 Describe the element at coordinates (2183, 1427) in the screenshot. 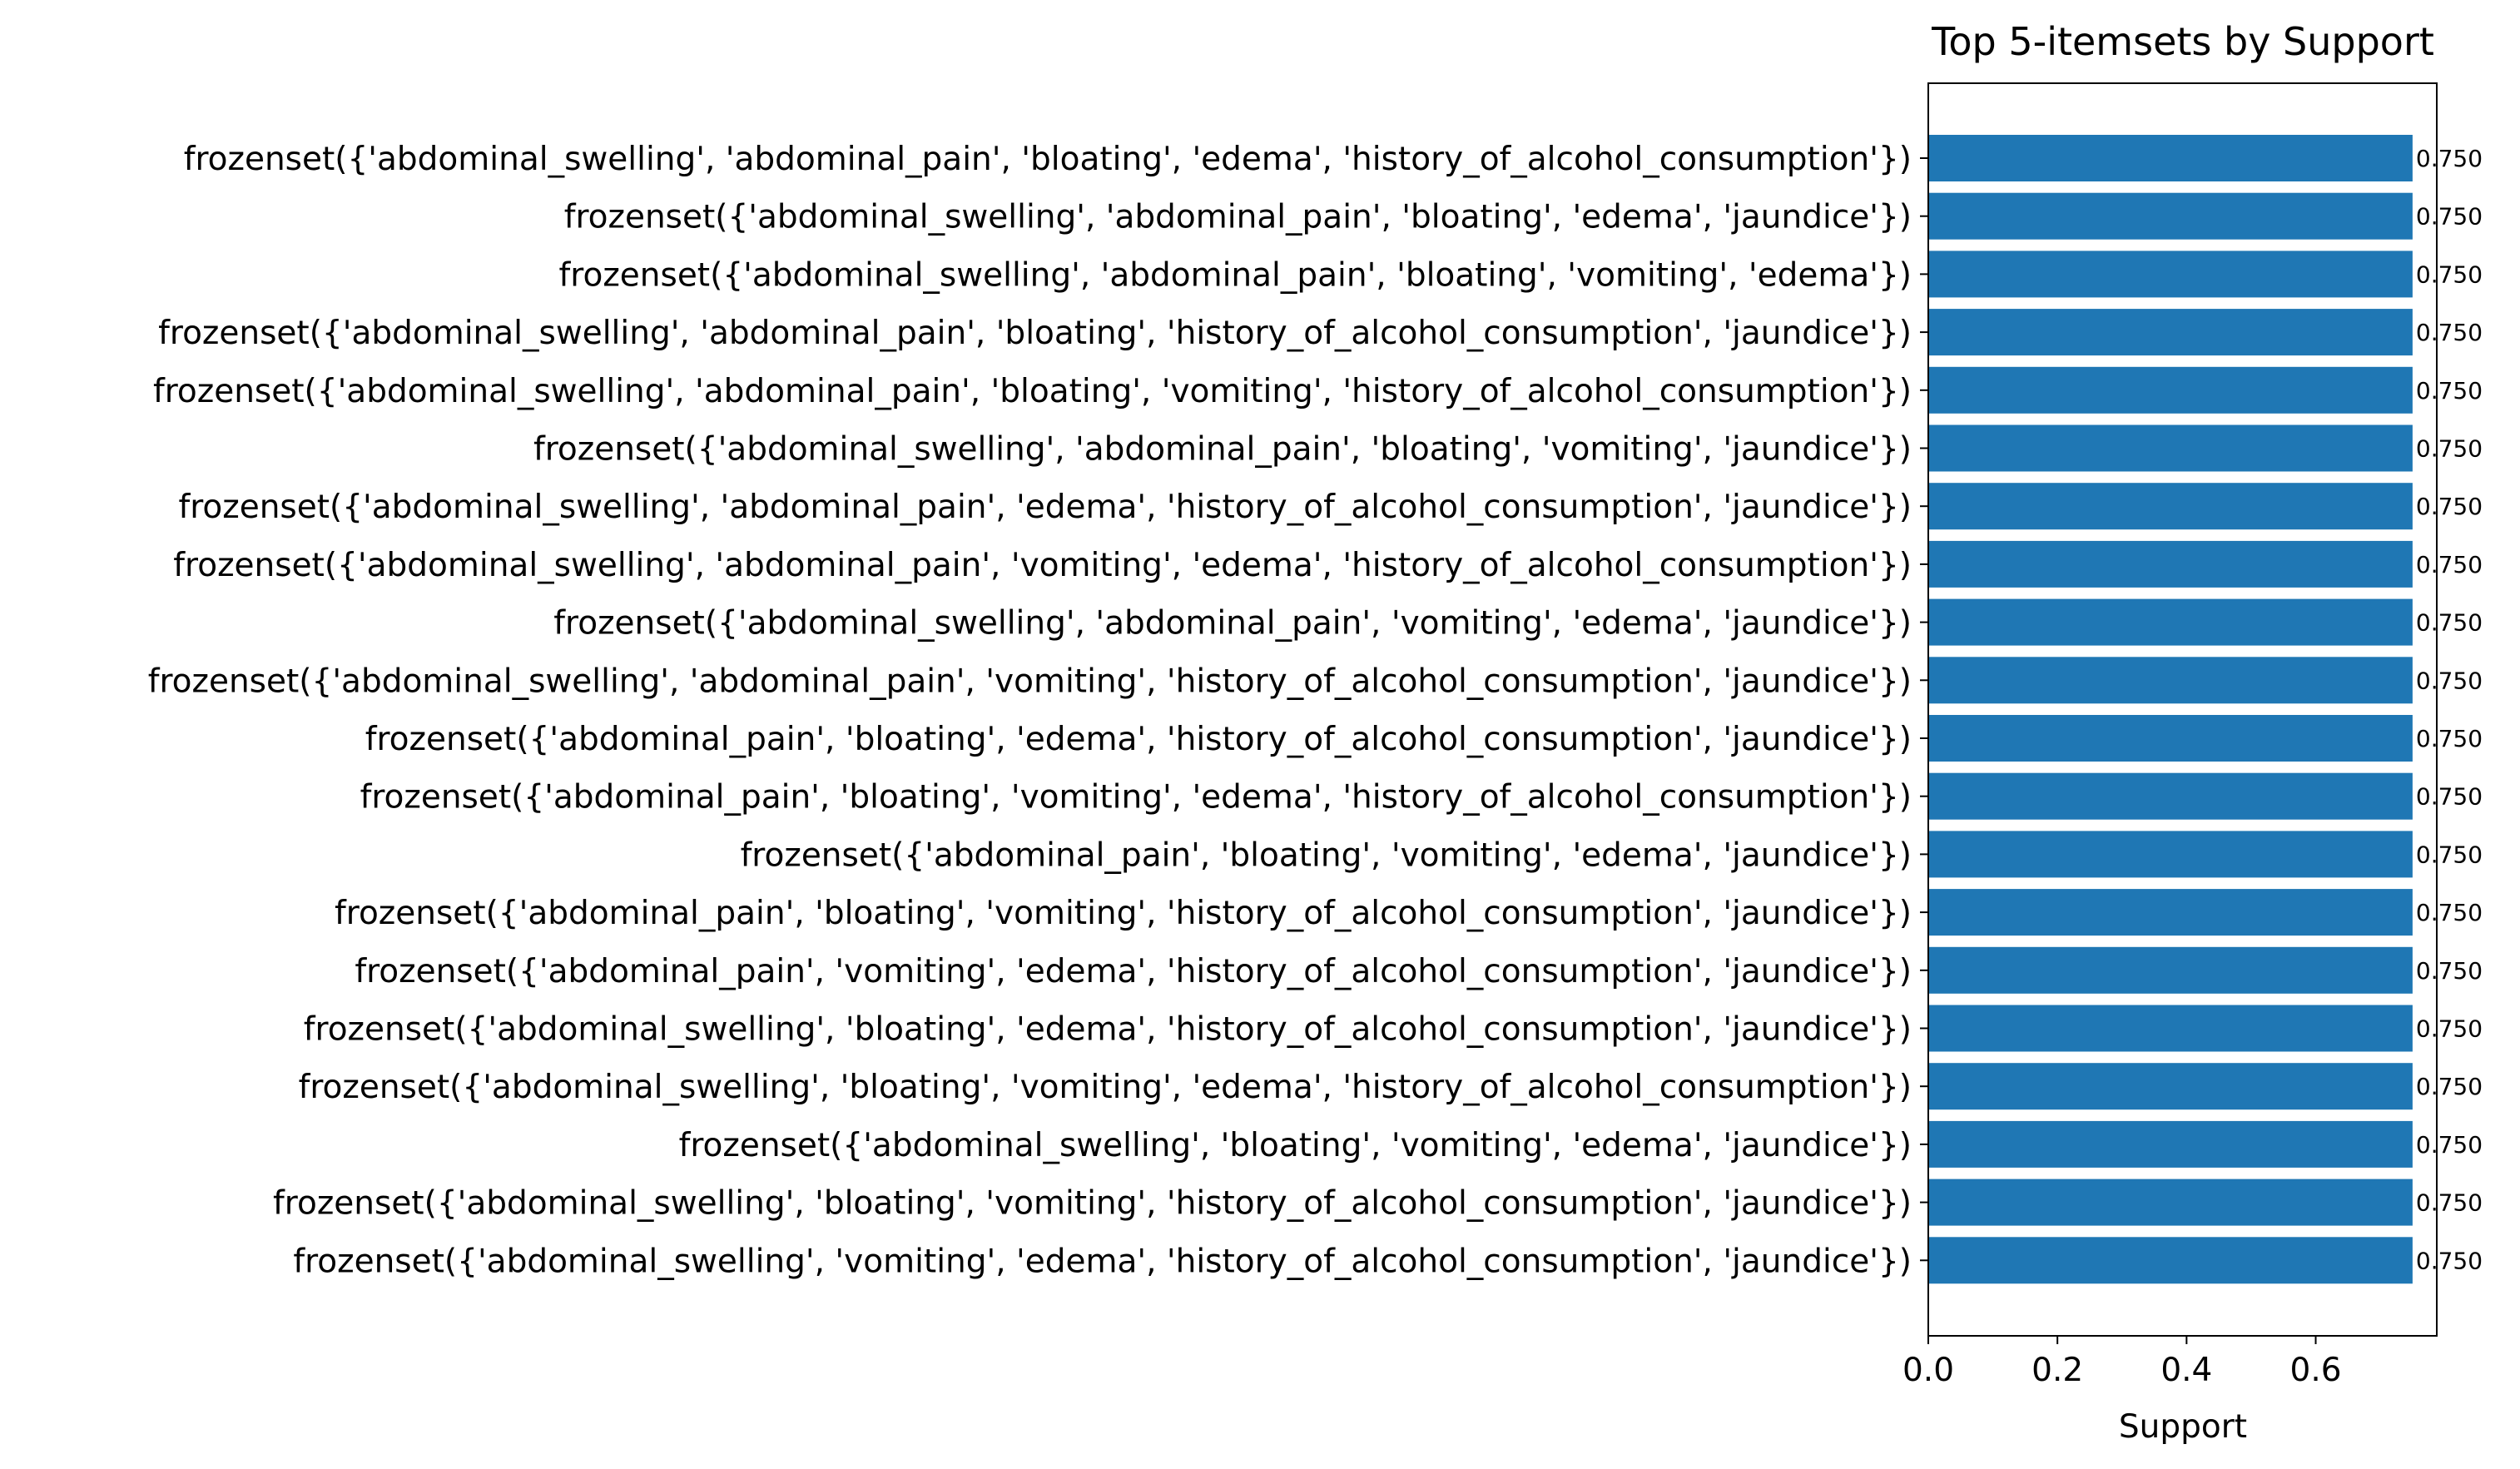

I see `x-axis-label: Support` at that location.